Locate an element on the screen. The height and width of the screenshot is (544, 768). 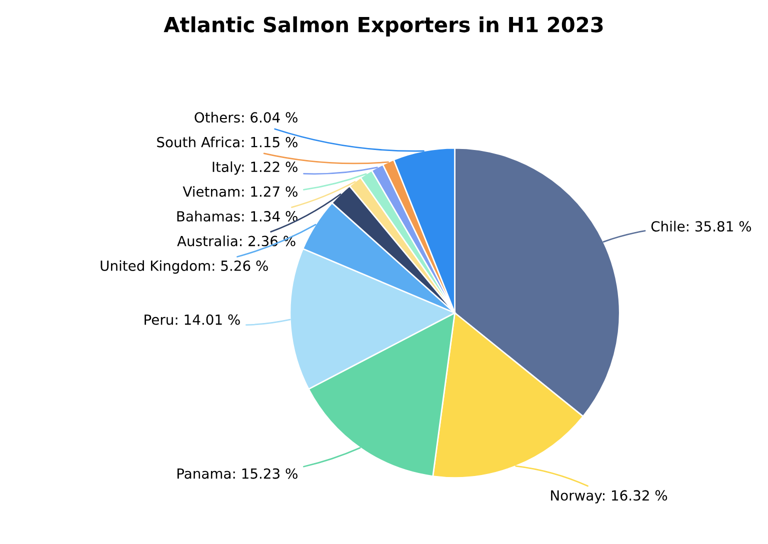
slice-label: Others: 6.04 % is located at coordinates (246, 117).